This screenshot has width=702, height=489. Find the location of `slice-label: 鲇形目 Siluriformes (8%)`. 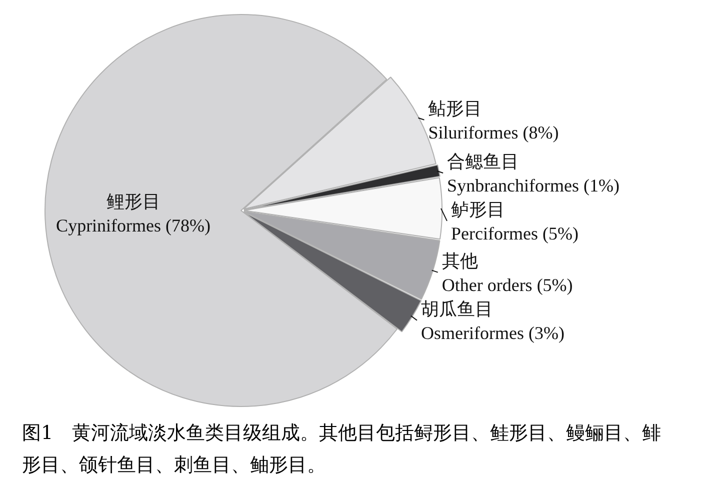

slice-label: 鲇形目 Siluriformes (8%) is located at coordinates (493, 120).